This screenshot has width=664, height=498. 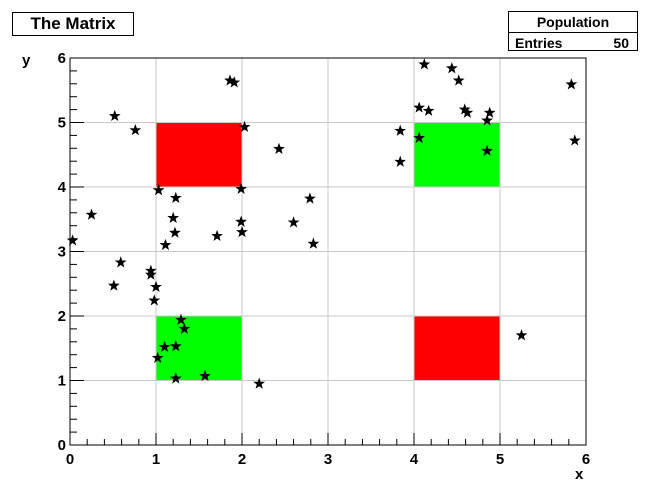 What do you see at coordinates (62, 58) in the screenshot?
I see `y-tick-label: 6` at bounding box center [62, 58].